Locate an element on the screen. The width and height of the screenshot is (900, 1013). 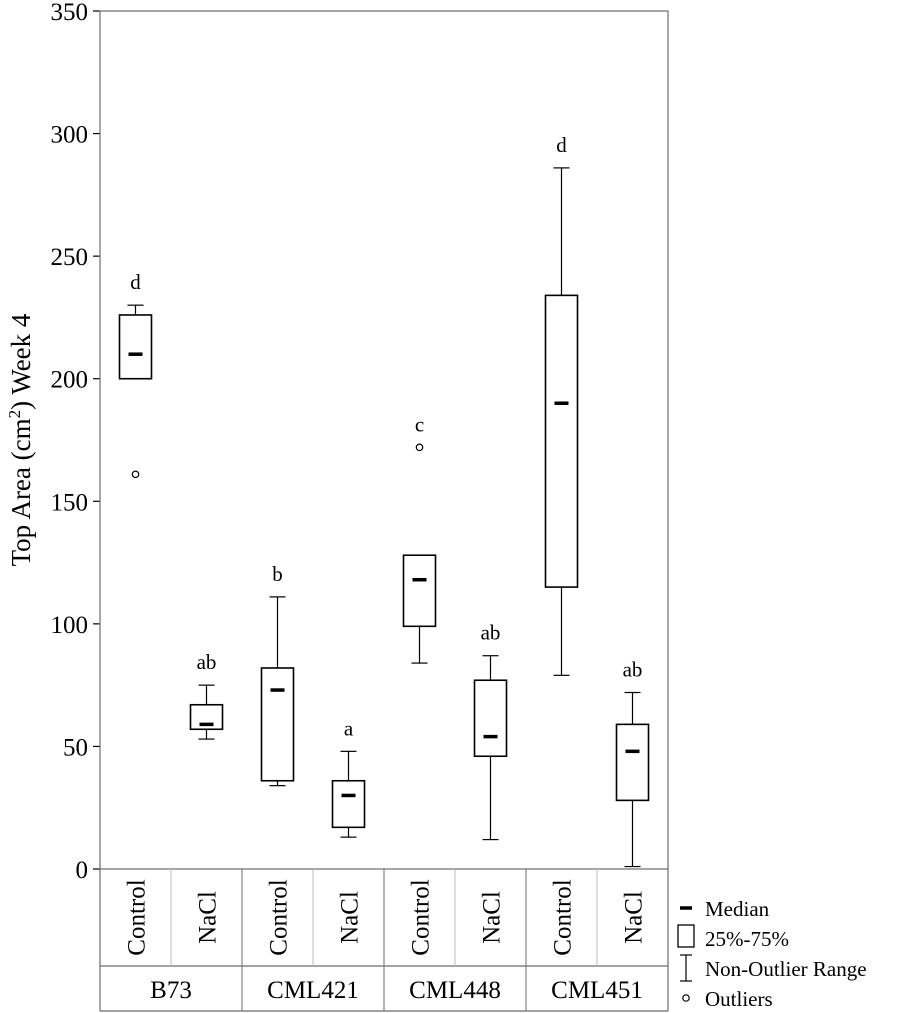
y-axis-label: Top Area (cm2) Week 4 is located at coordinates (20, 439).